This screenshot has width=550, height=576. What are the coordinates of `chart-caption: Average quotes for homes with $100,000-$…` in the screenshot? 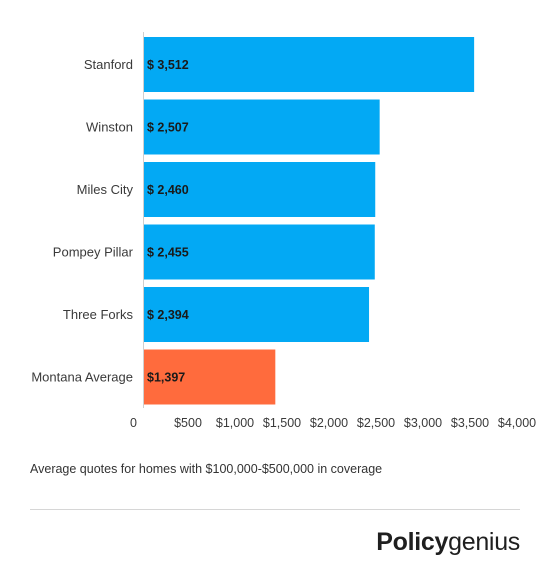 It's located at (206, 469).